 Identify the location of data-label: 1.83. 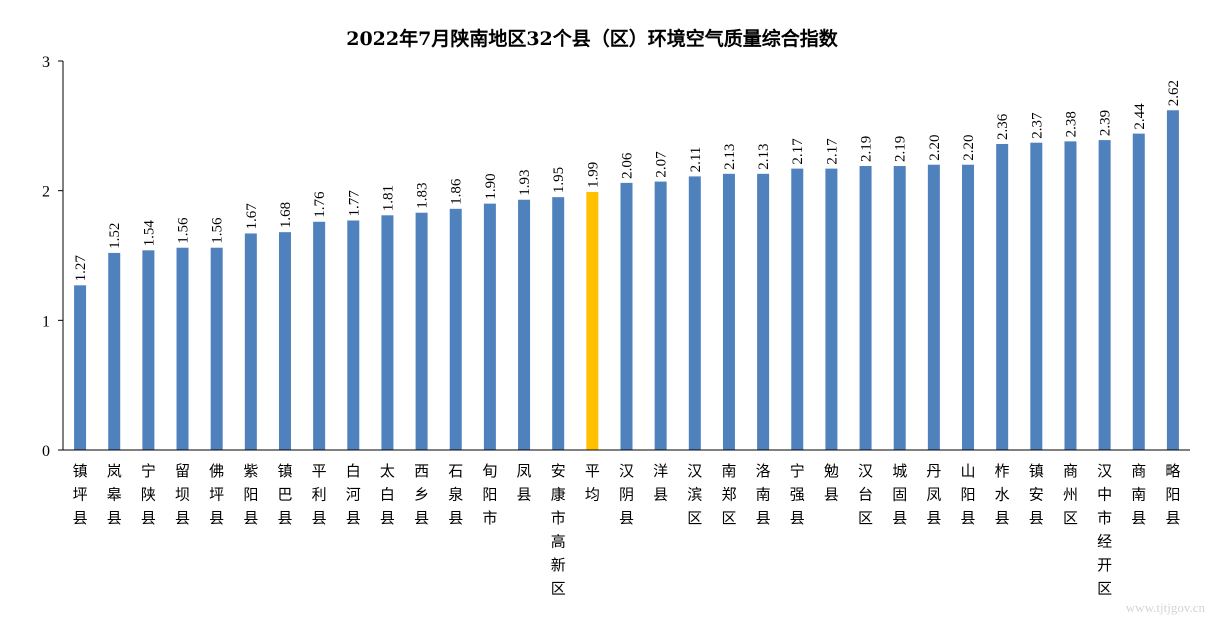
(423, 195).